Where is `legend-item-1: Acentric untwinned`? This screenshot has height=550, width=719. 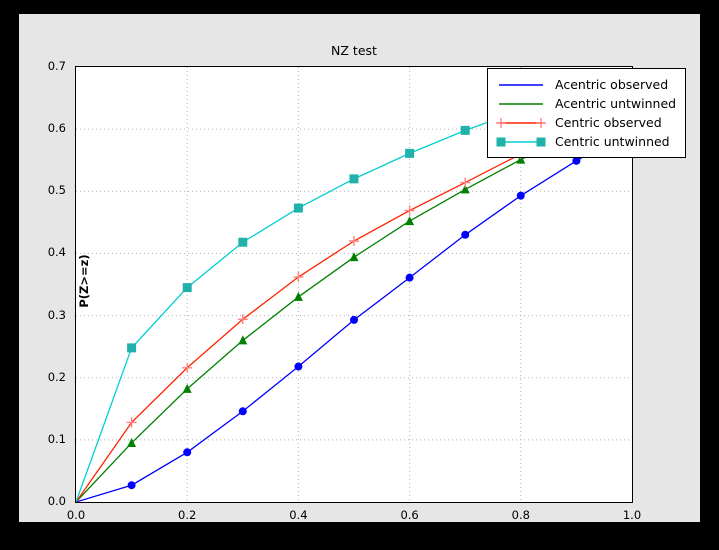 legend-item-1: Acentric untwinned is located at coordinates (585, 103).